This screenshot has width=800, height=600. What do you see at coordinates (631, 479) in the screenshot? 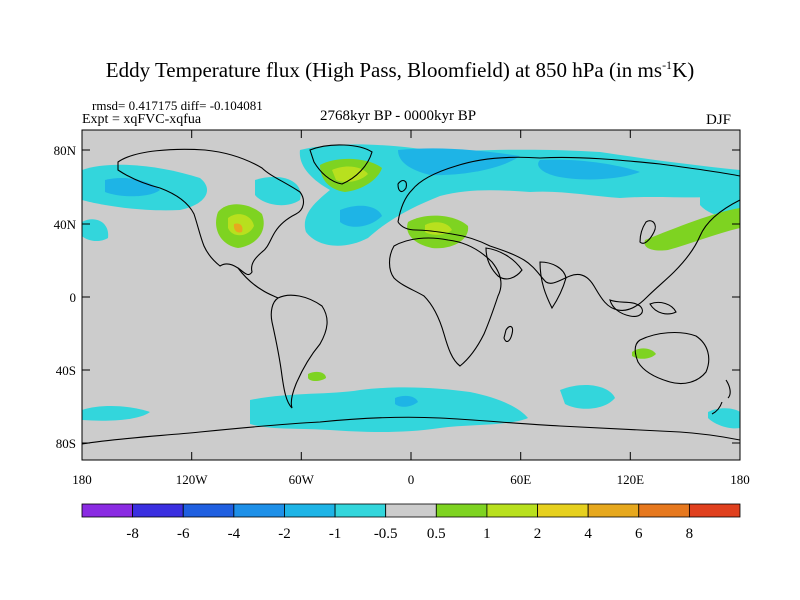
I see `lon-tick-label: 120E` at bounding box center [631, 479].